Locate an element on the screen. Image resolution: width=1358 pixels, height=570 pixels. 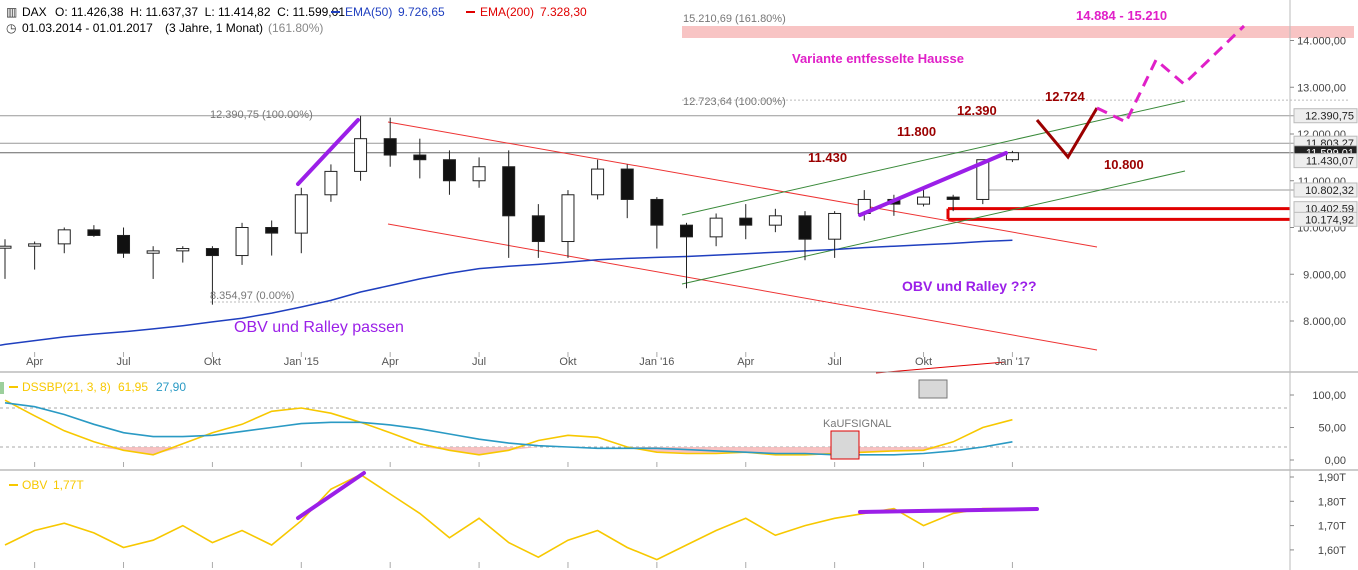
fib-target-zone is located at coordinates (1018, 32).